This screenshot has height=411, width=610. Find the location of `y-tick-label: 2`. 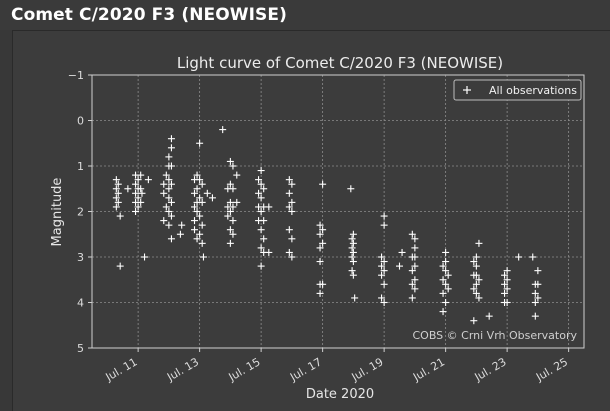

y-tick-label: 2 is located at coordinates (80, 212).